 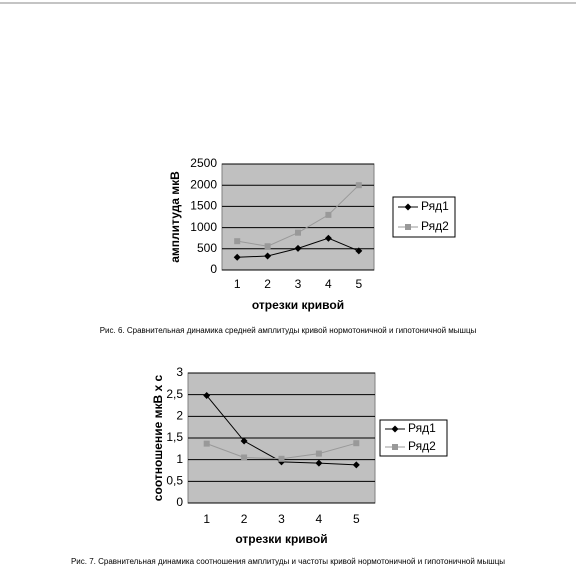 I want to click on y-tick-label: 2500, so click(x=203, y=163).